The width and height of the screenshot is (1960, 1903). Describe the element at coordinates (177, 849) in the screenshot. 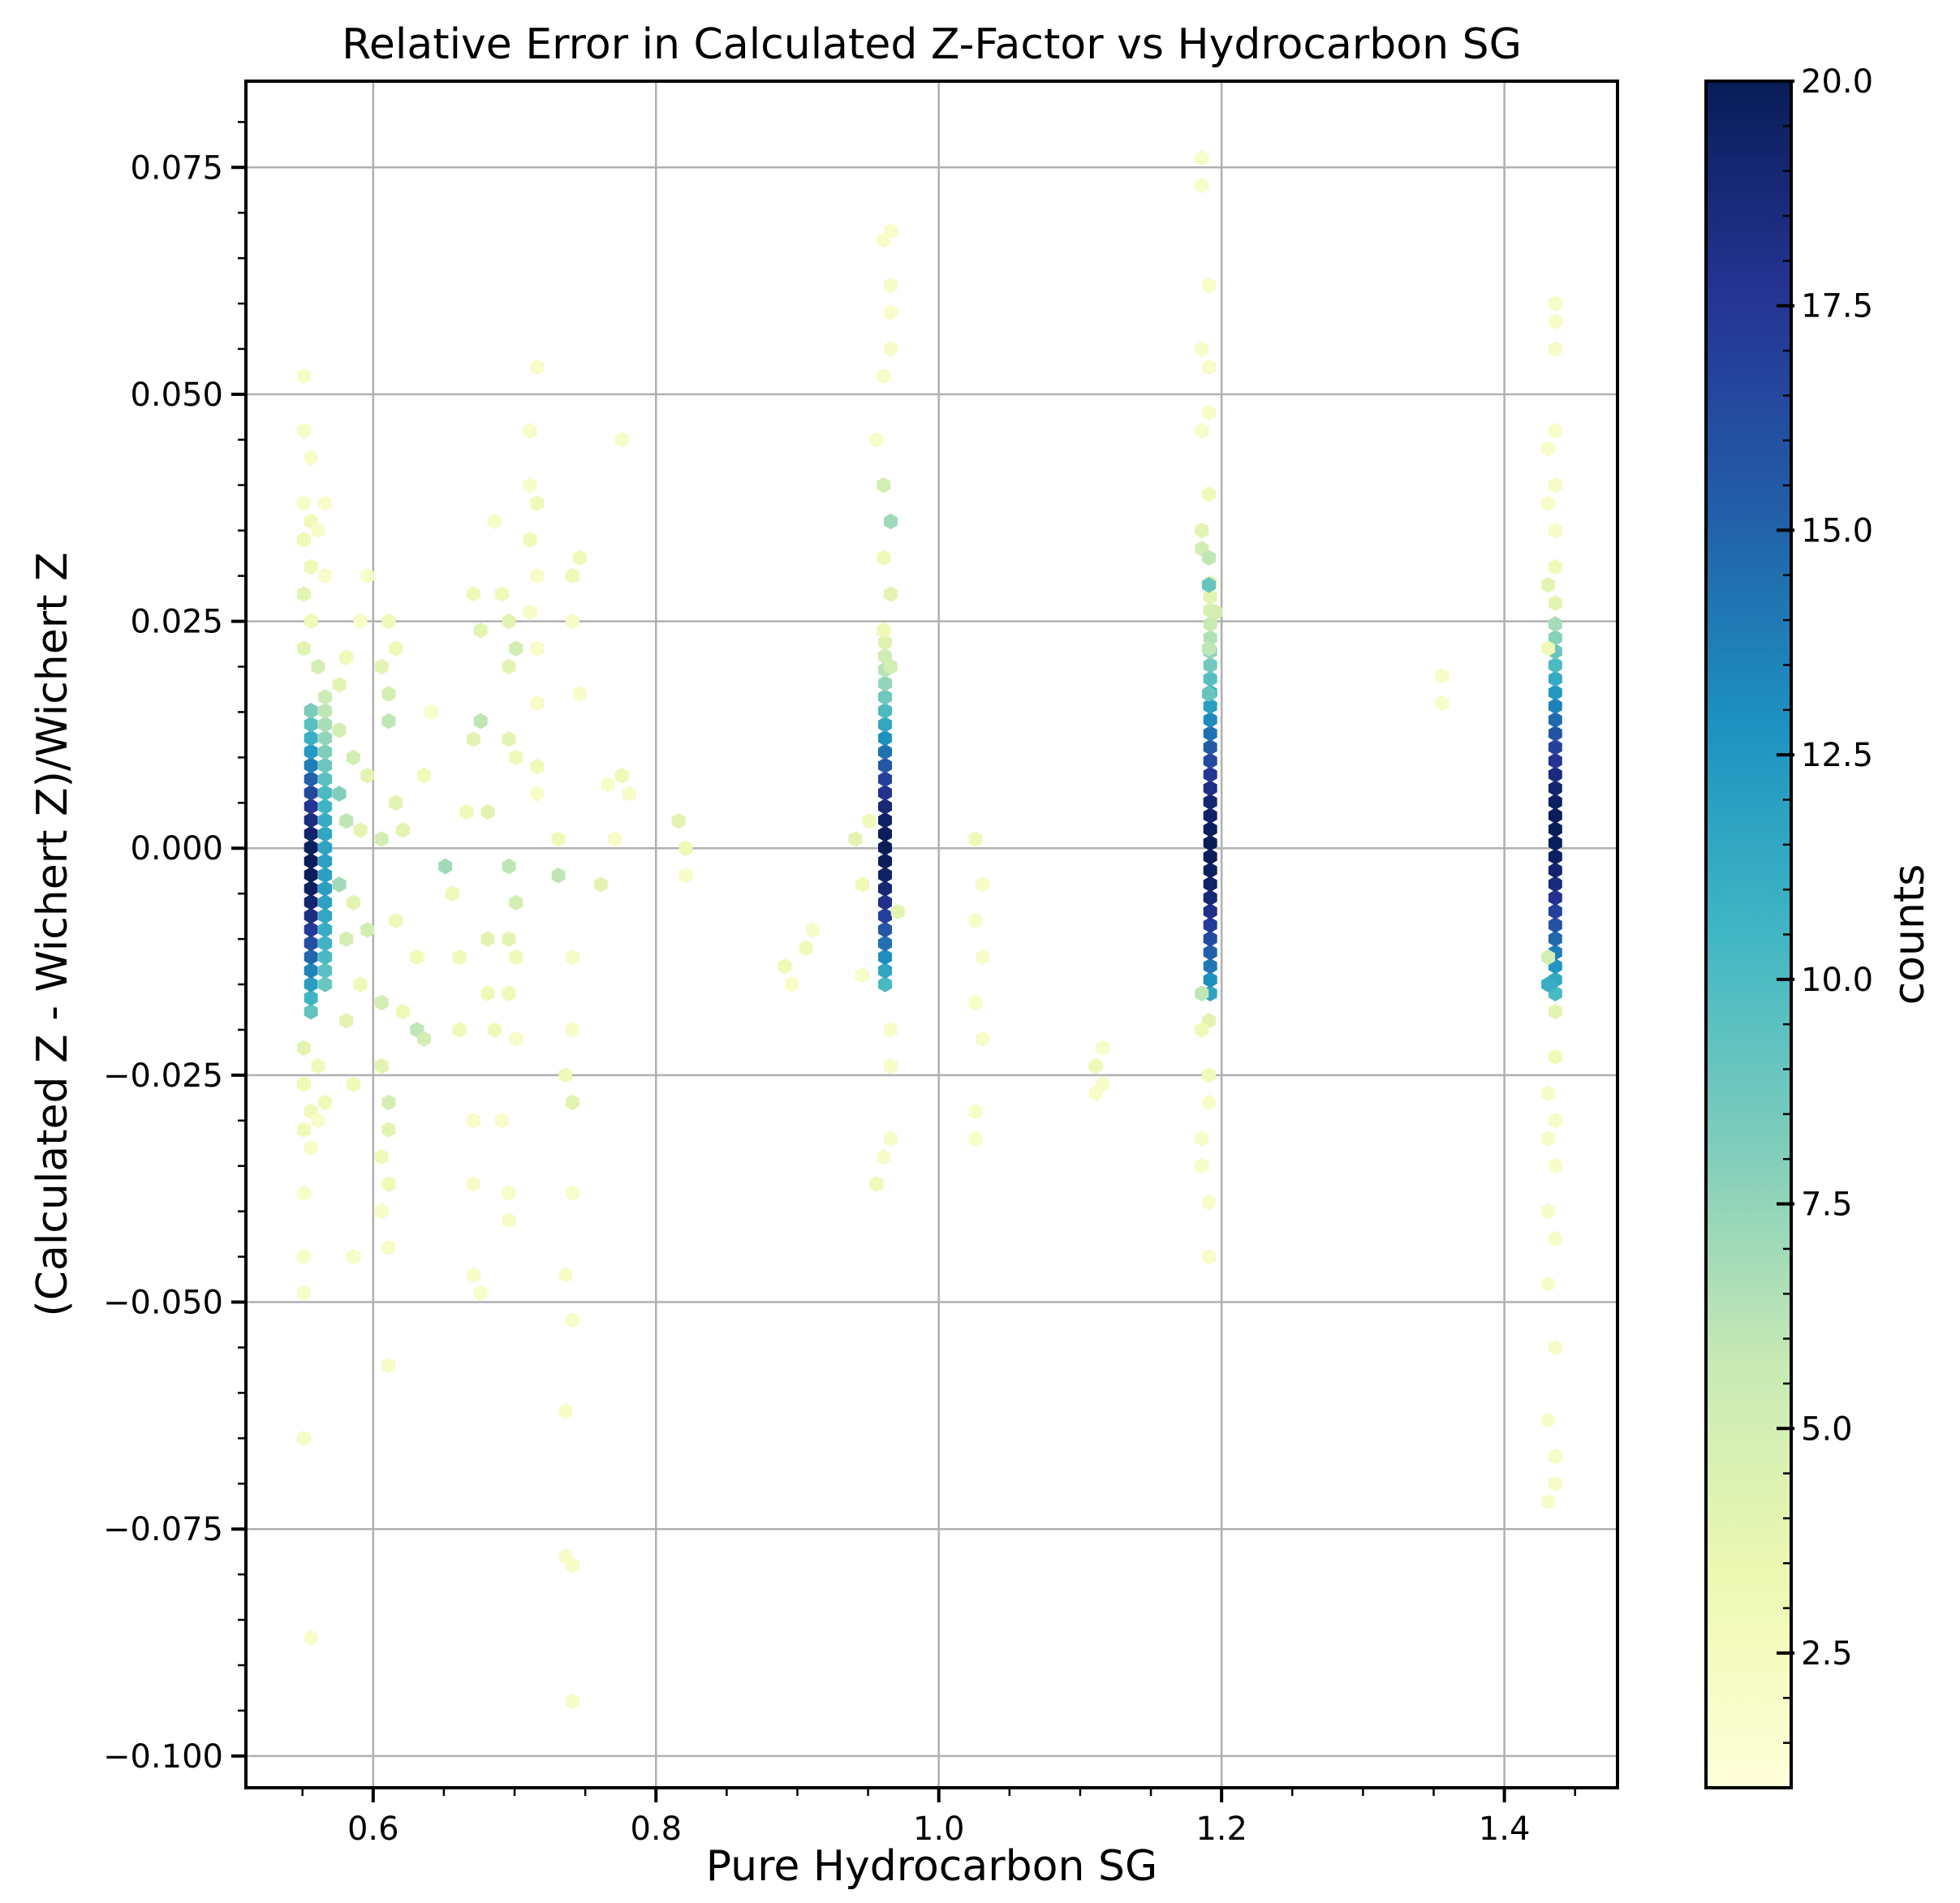

I see `y-tick-label: 0.000` at that location.